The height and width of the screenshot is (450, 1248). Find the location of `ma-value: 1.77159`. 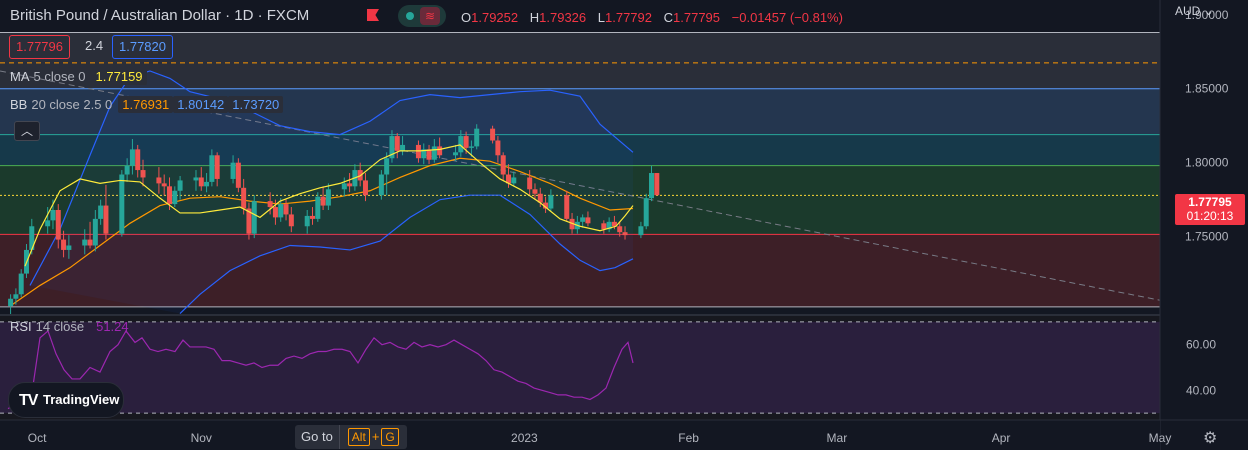

ma-value: 1.77159 is located at coordinates (119, 76).